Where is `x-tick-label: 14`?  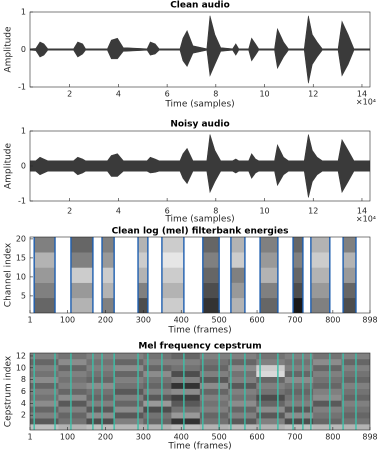 x-tick-label: 14 is located at coordinates (362, 94).